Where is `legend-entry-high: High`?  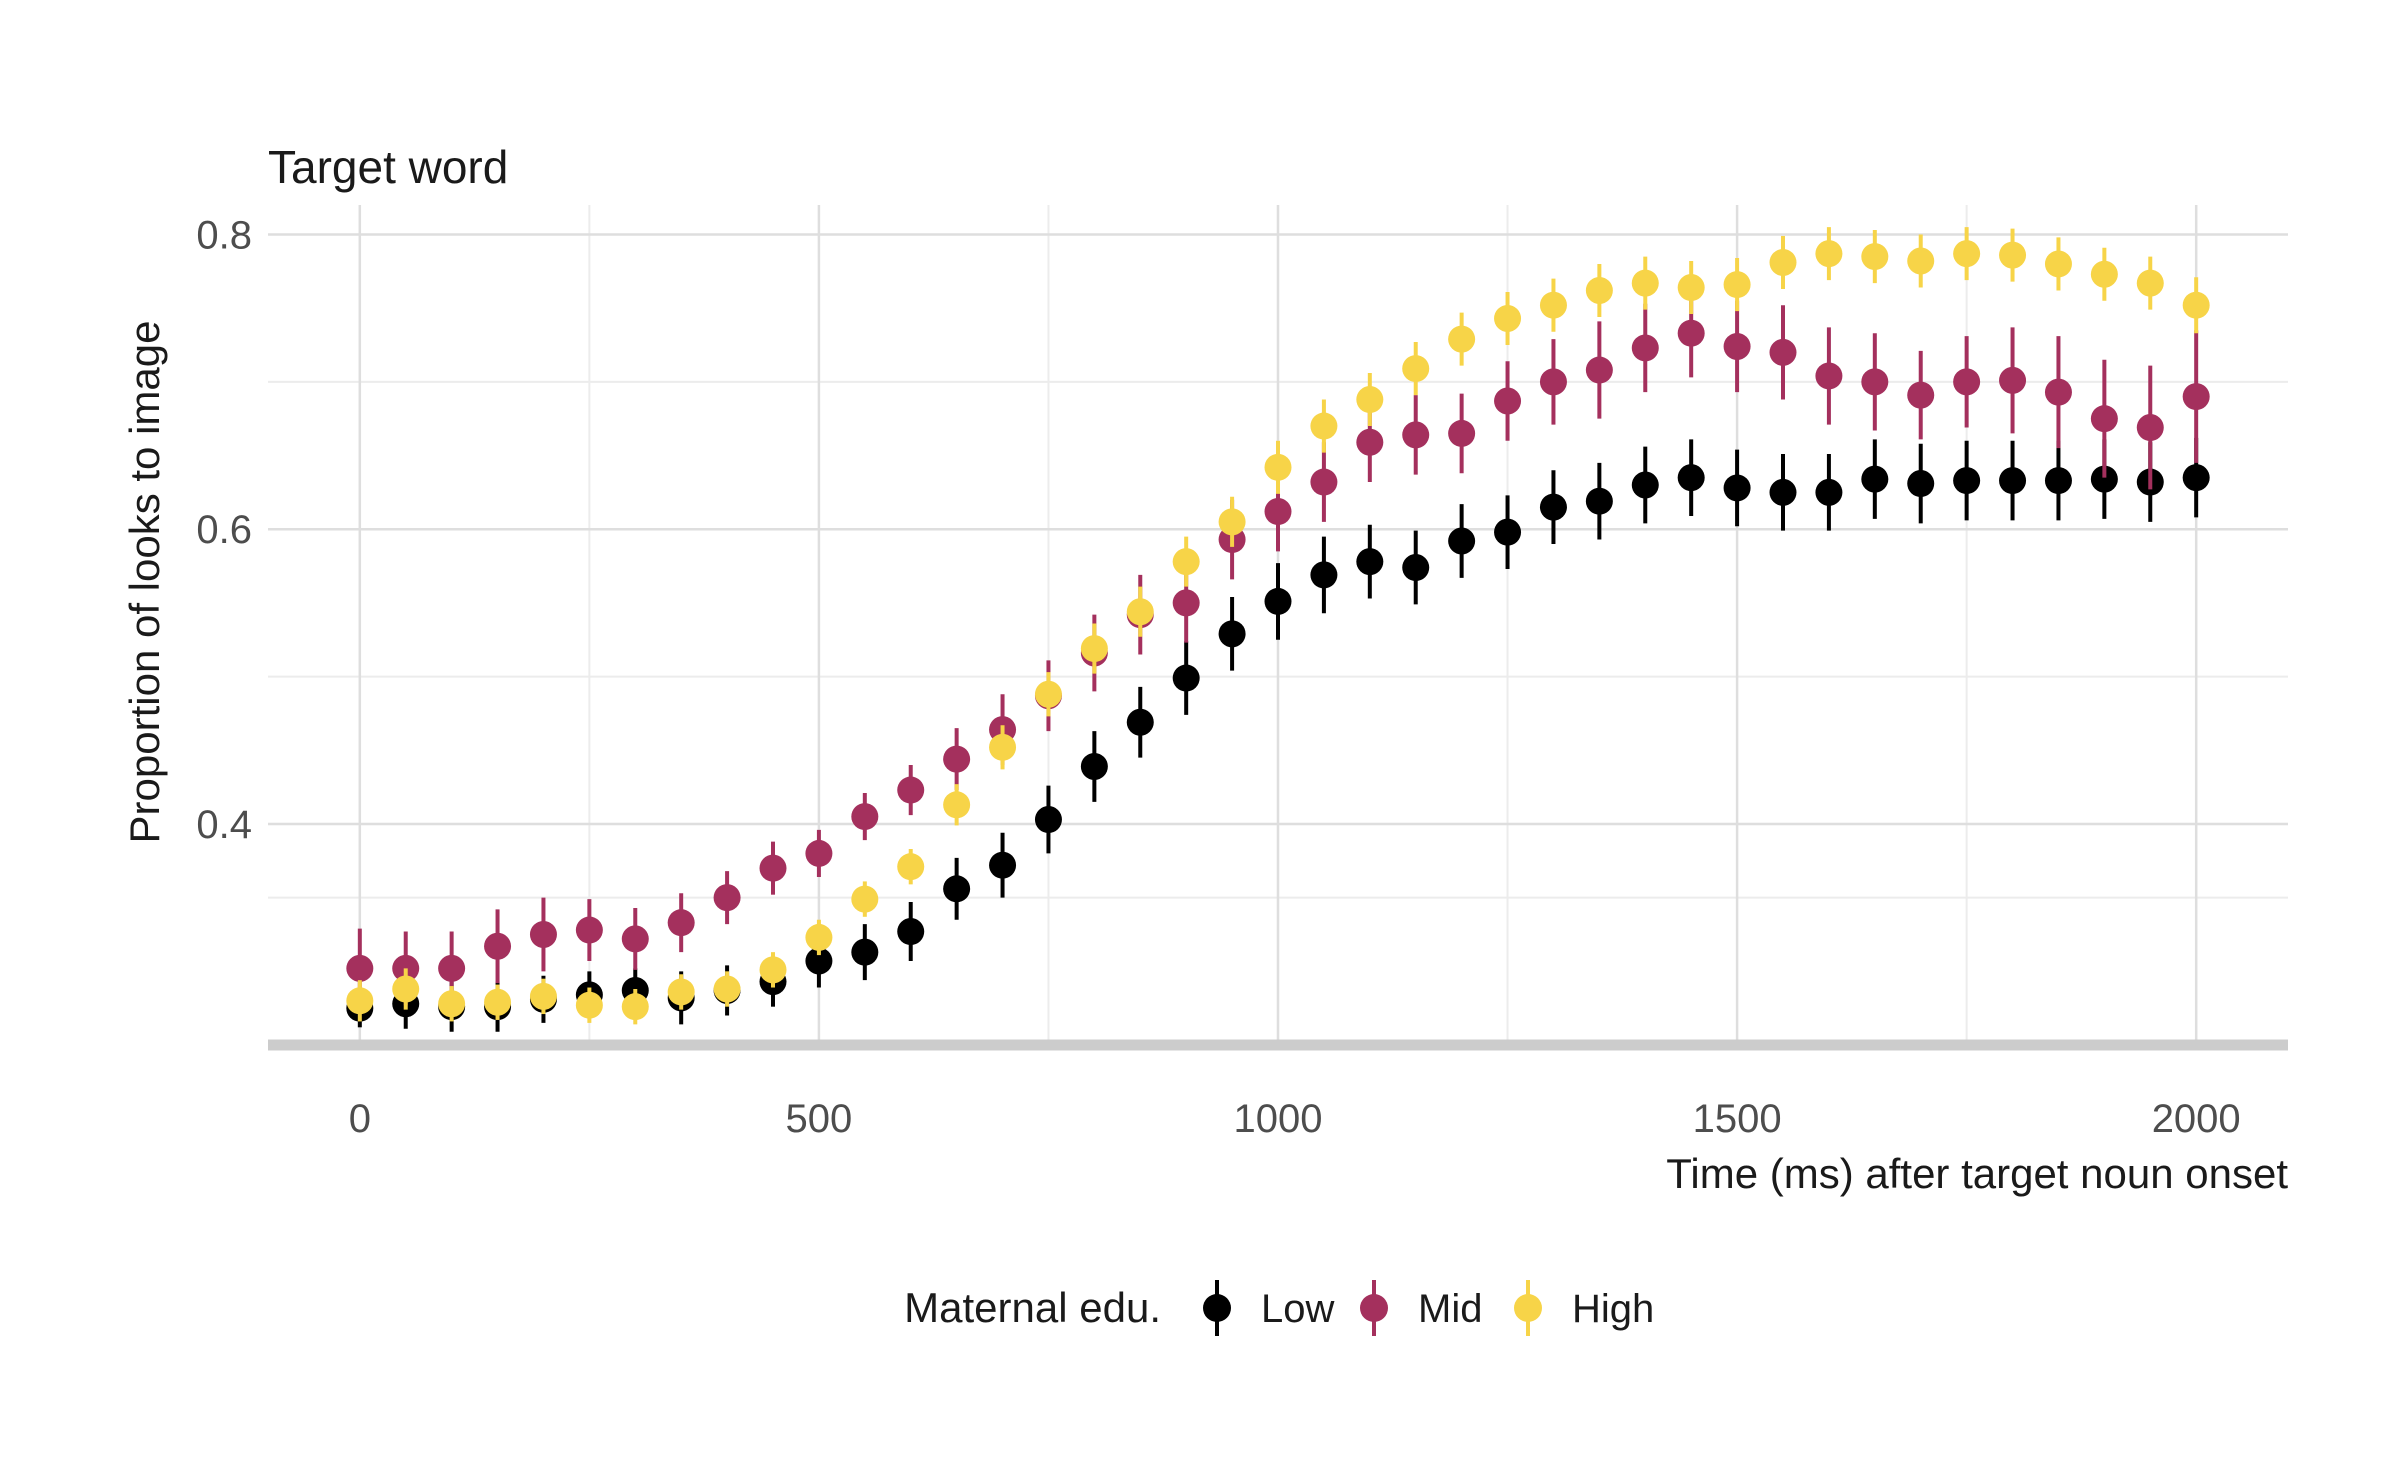
legend-entry-high: High is located at coordinates (1584, 1308).